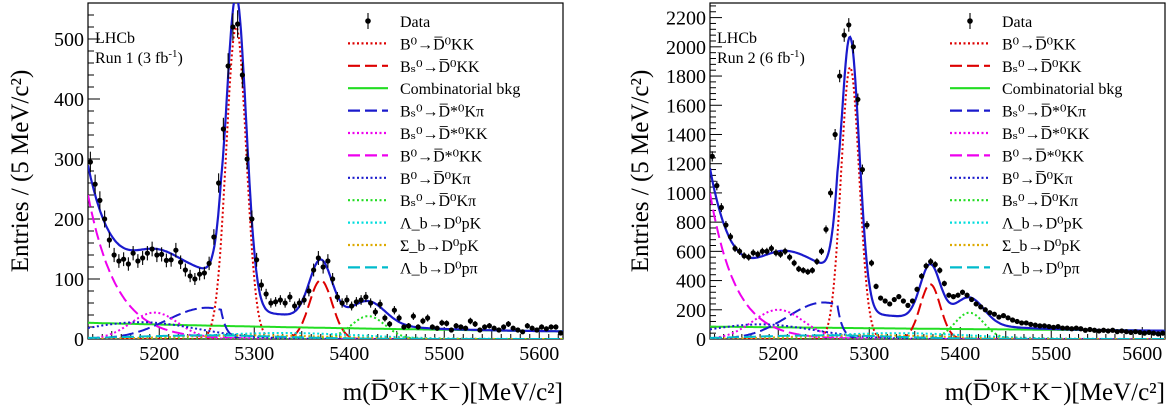 This screenshot has width=1173, height=408. I want to click on x-tick-label: 5300, so click(869, 354).